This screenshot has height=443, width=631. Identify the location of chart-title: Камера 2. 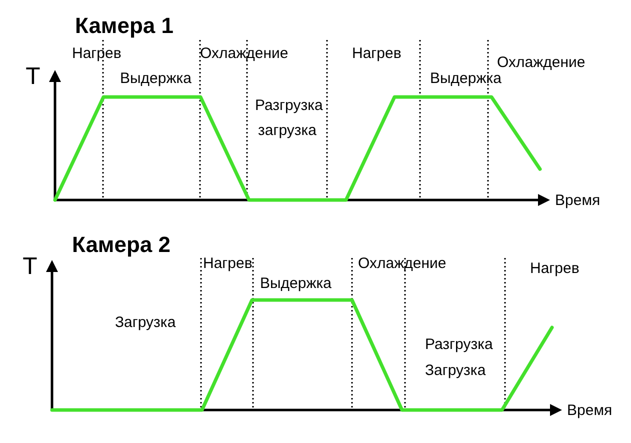
(121, 244).